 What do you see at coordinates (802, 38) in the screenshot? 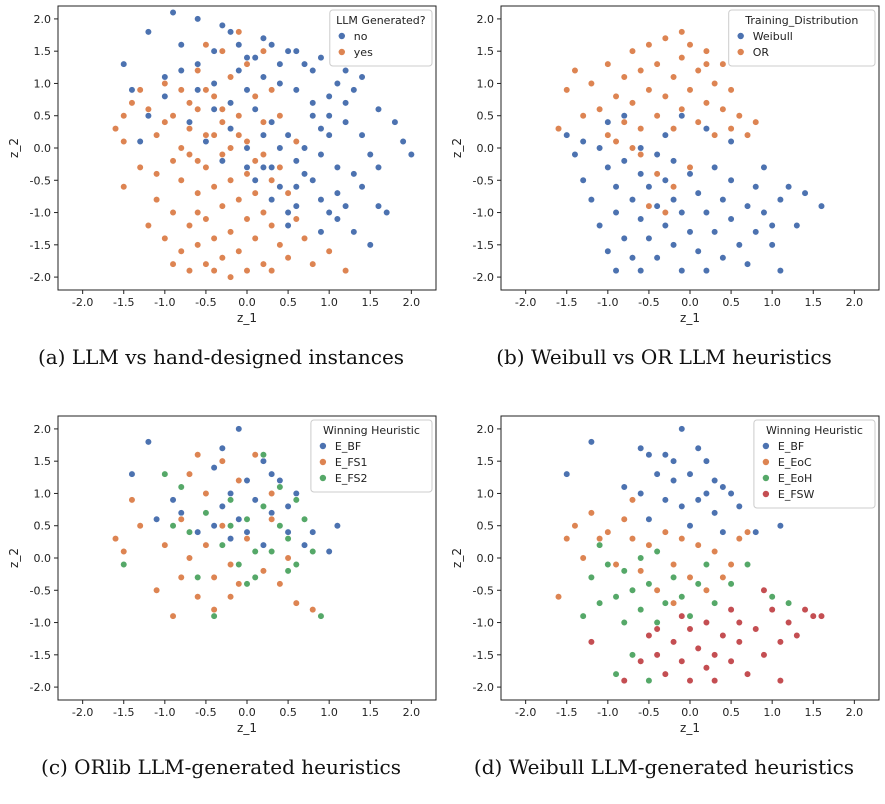
I see `legend: Training_Distribution Weibull OR` at bounding box center [802, 38].